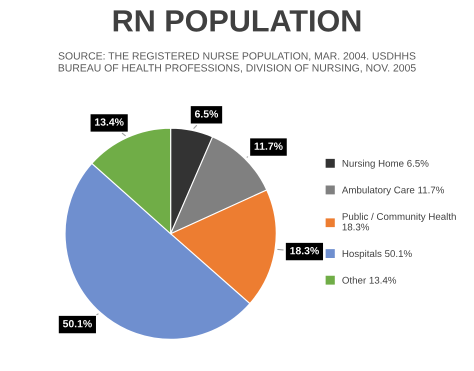  I want to click on chart-subtitle: SOURCE: THE REGISTERED NURSE POPULATION, MAR. 2004. USDHHS BUREAU OF HEALTH PROFESSIONS, DIVISION OF NURSING, NOV. 2005, so click(237, 62).